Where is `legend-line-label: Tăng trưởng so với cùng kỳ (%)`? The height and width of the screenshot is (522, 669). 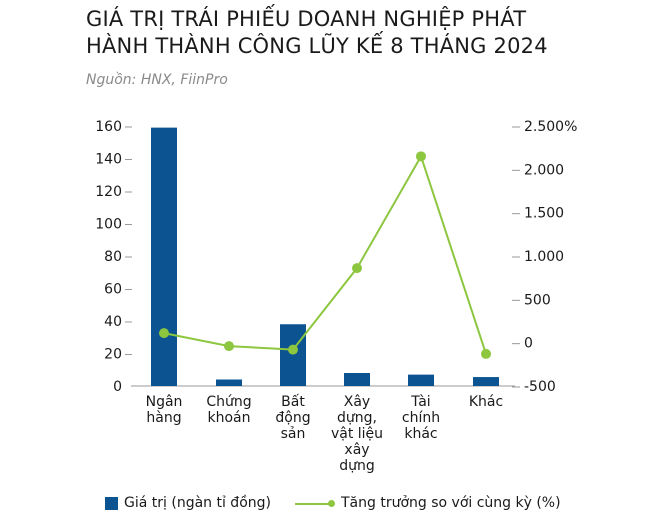
legend-line-label: Tăng trưởng so với cùng kỳ (%) is located at coordinates (450, 503).